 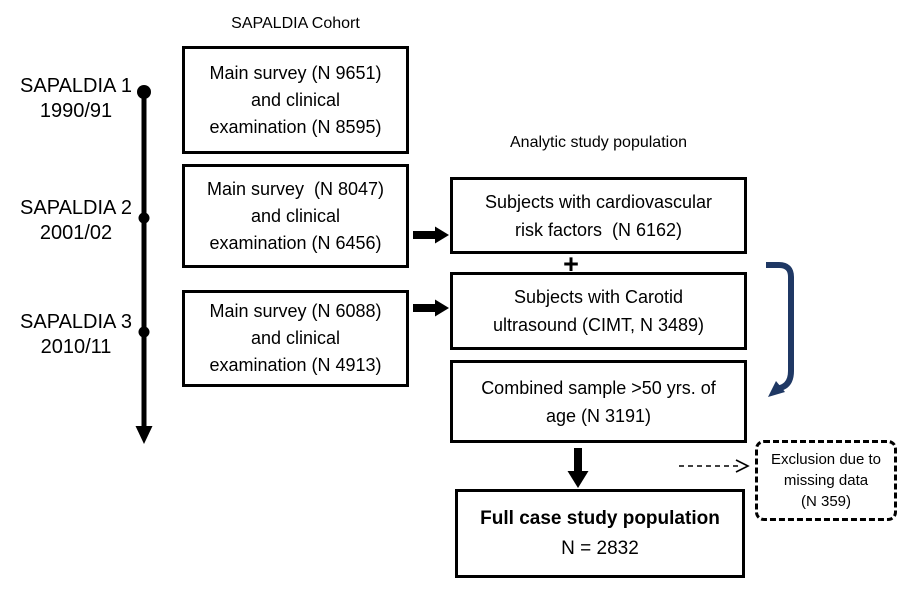 I want to click on final-population-box: Full case study population N = 2832, so click(x=600, y=533).